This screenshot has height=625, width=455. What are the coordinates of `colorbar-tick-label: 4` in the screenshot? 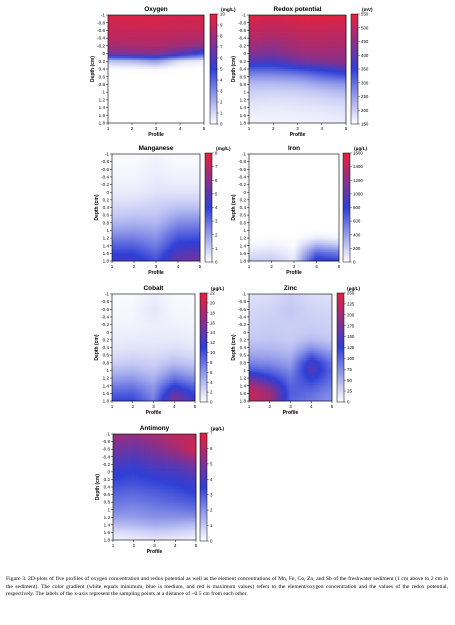 It's located at (221, 80).